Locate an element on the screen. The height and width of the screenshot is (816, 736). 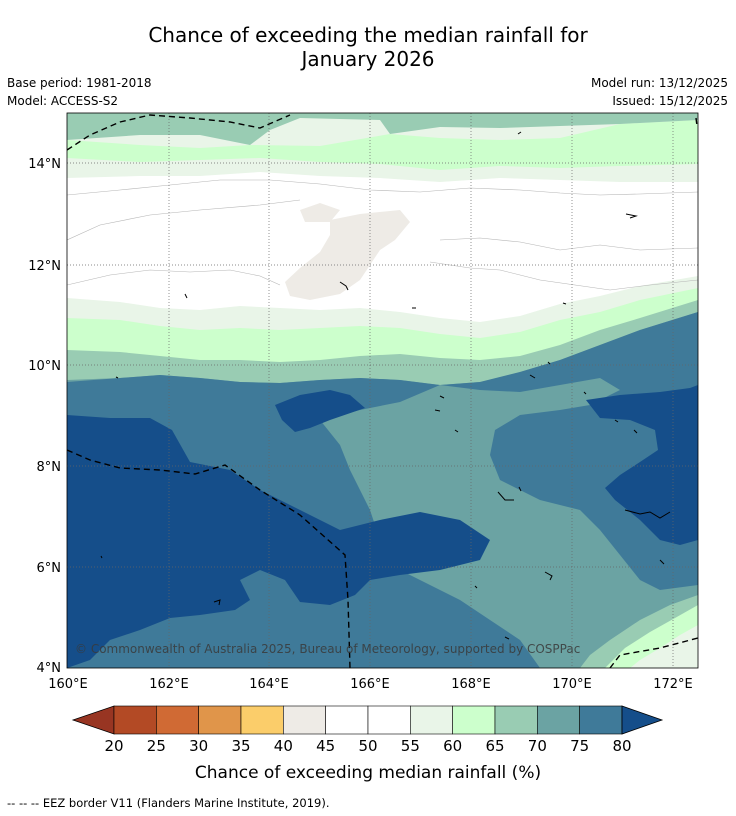
colorbar-ticks: 20 25 30 35 40 45 50 55 60 65 70 75 80 is located at coordinates (367, 746).